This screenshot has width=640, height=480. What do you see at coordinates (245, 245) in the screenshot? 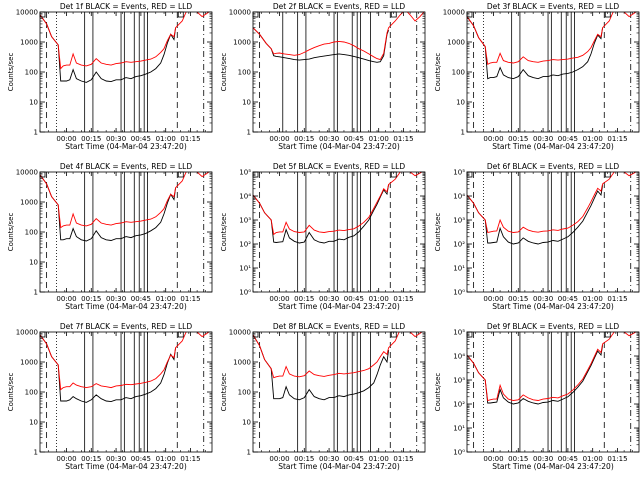
I see `y-tick-label: 10²` at bounding box center [245, 245].